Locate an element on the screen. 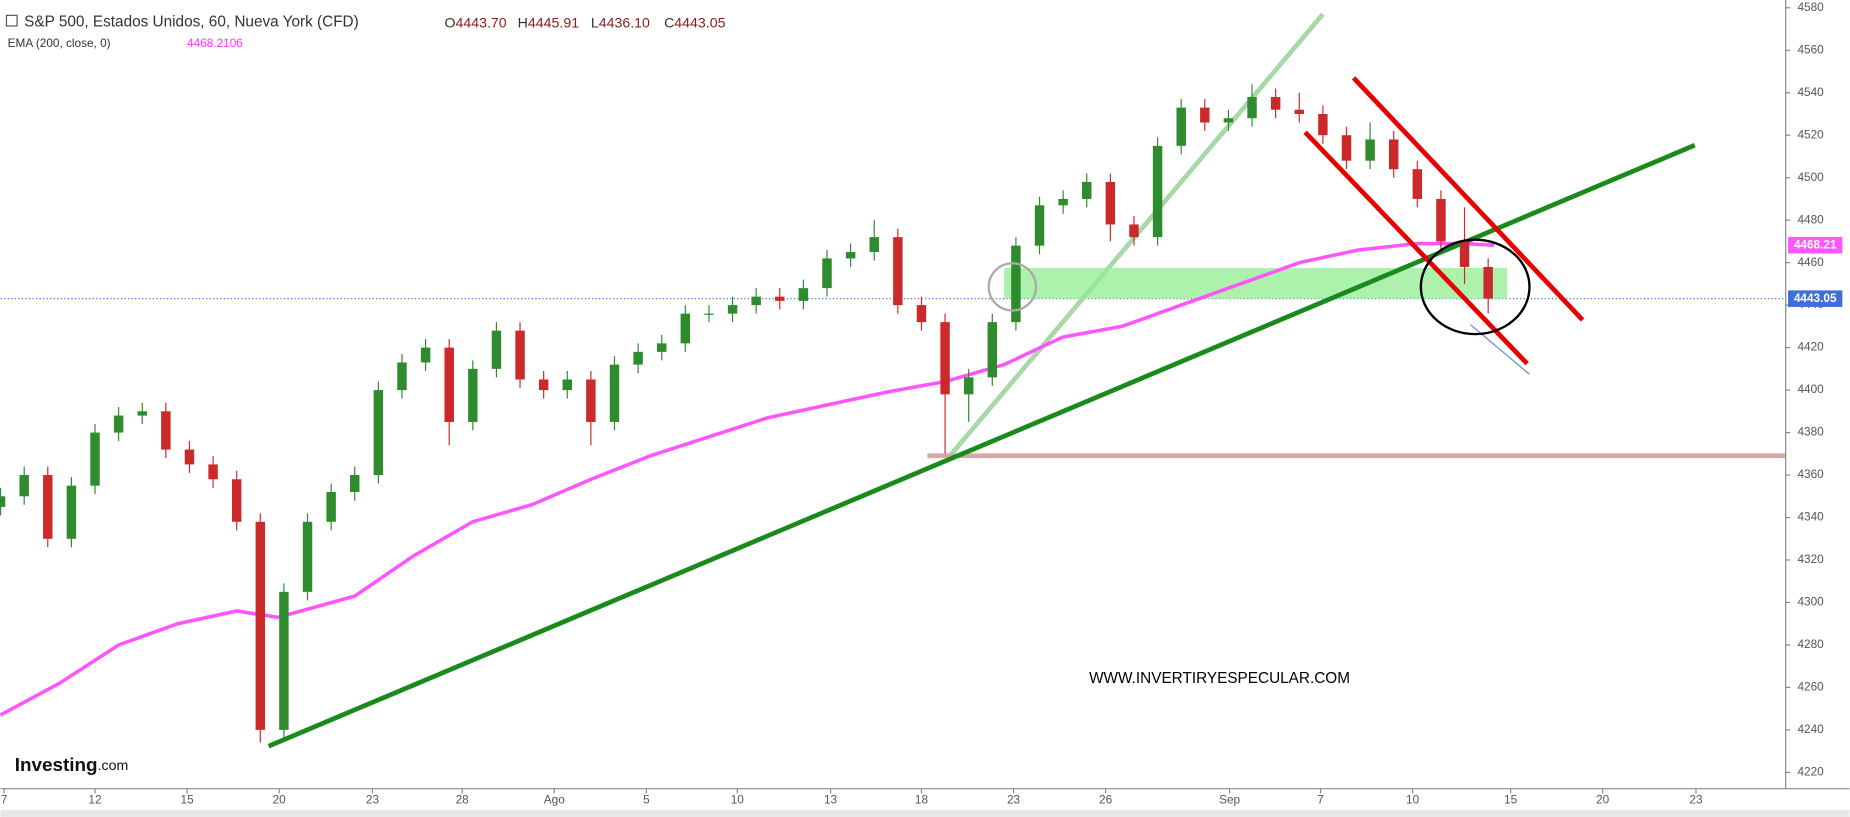 The height and width of the screenshot is (817, 1850). x-tick-label: Sep is located at coordinates (1229, 800).